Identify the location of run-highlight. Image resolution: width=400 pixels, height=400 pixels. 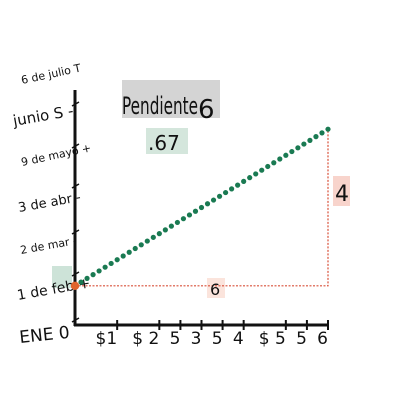
(216, 288).